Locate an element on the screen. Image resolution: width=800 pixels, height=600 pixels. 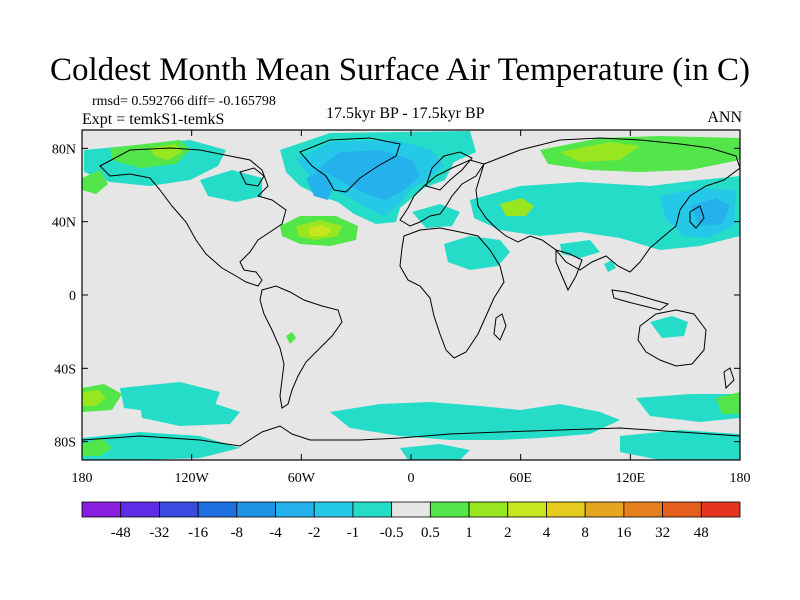
east-asia-coldest-core is located at coordinates (710, 212).